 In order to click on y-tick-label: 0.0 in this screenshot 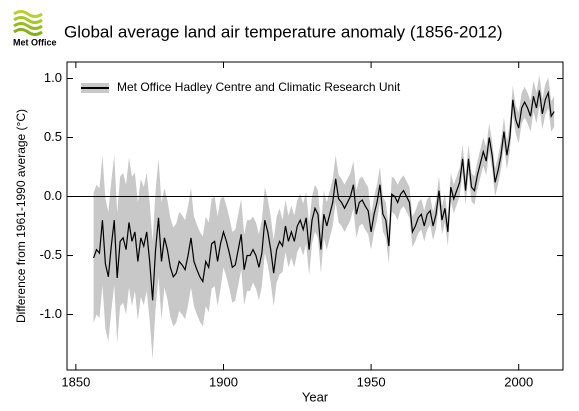, I will do `click(53, 195)`.